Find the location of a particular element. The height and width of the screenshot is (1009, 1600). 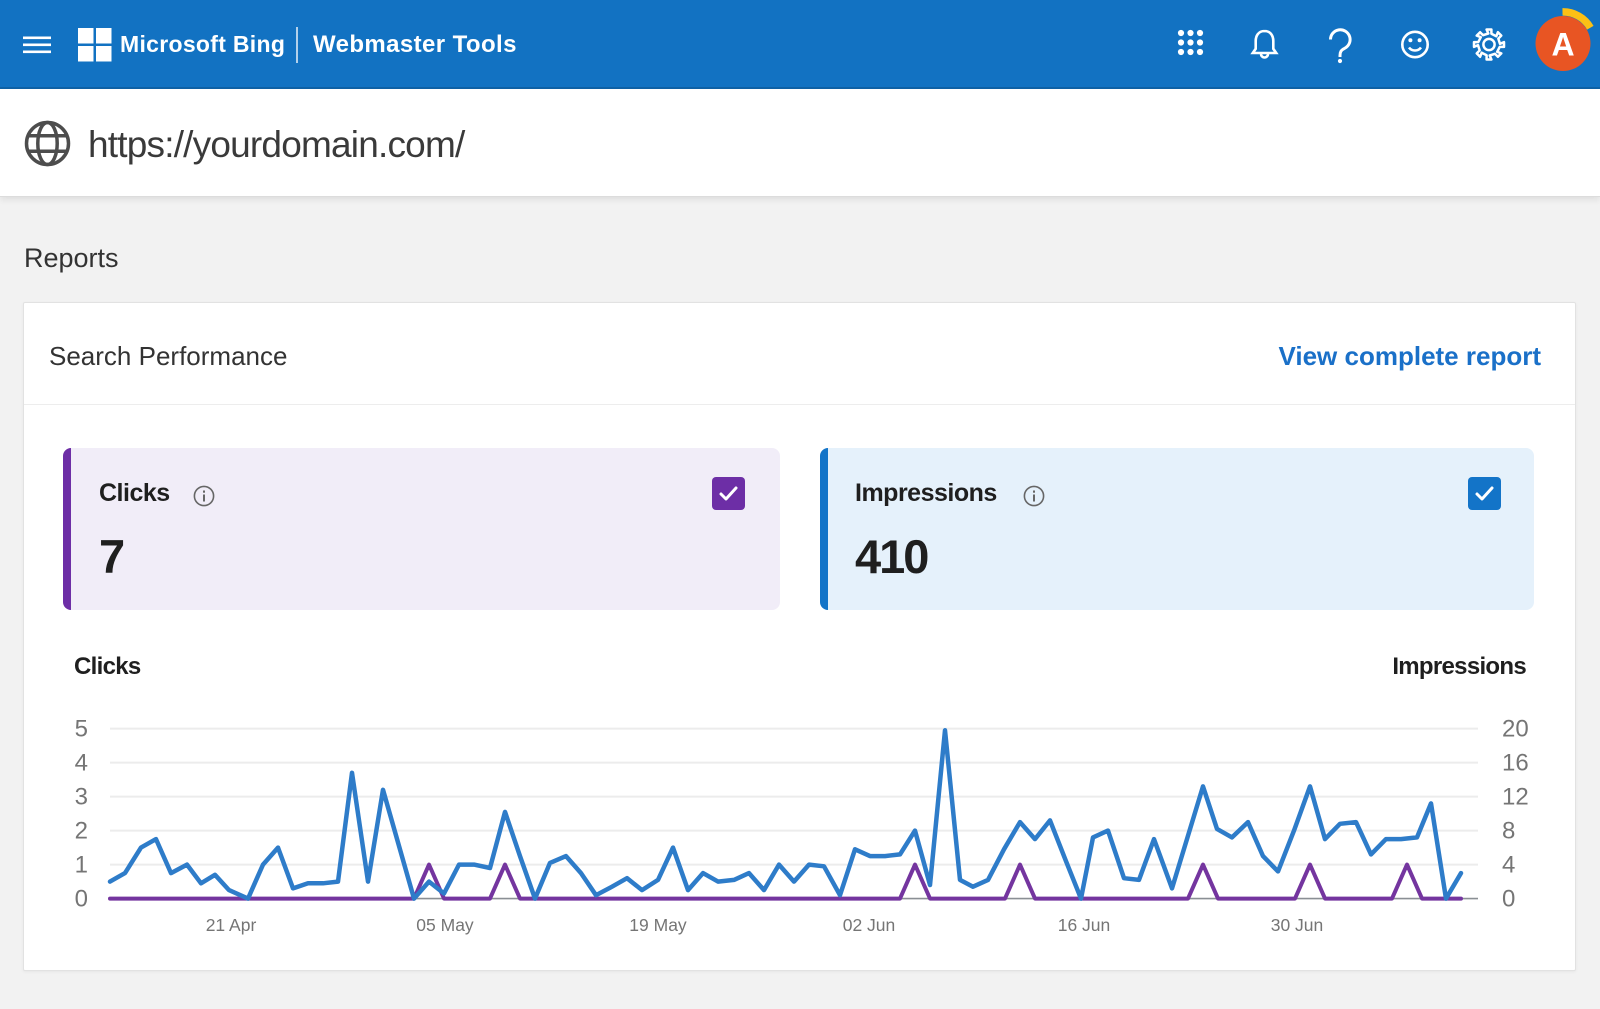

svg-text: 16 is located at coordinates (1515, 763).